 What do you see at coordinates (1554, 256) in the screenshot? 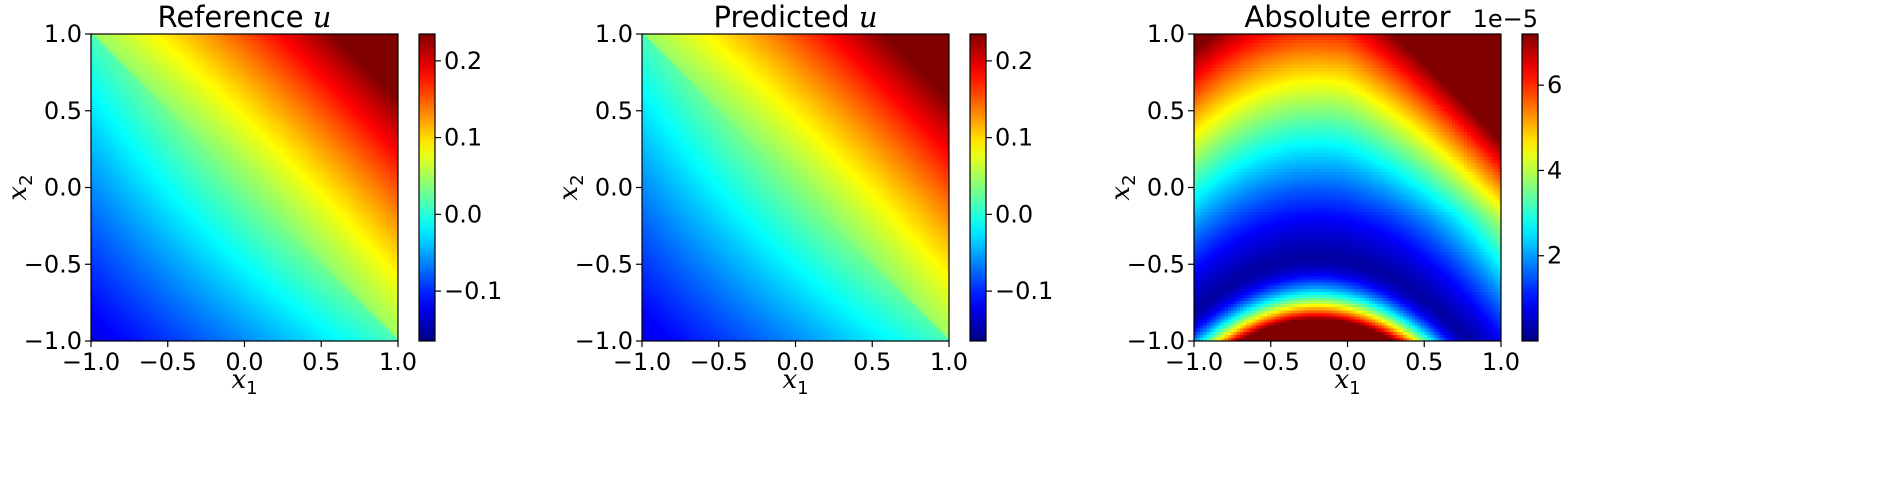
I see `colorbar-tick-label: 2` at bounding box center [1554, 256].